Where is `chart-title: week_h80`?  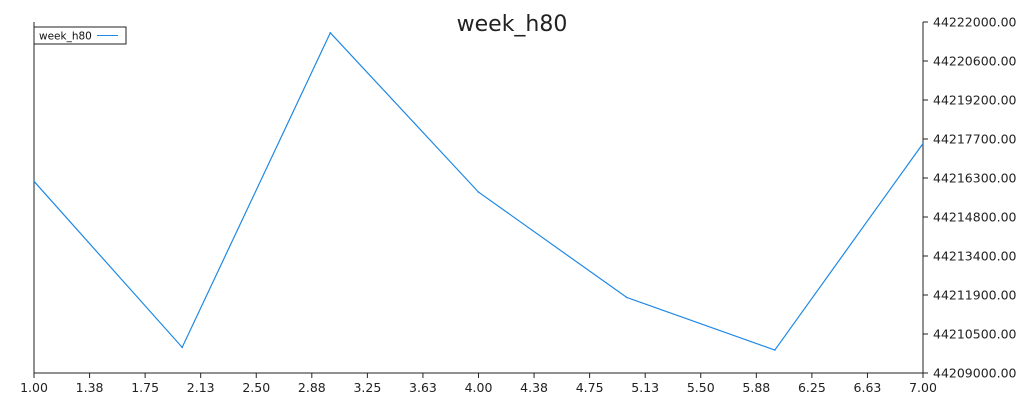 chart-title: week_h80 is located at coordinates (512, 24).